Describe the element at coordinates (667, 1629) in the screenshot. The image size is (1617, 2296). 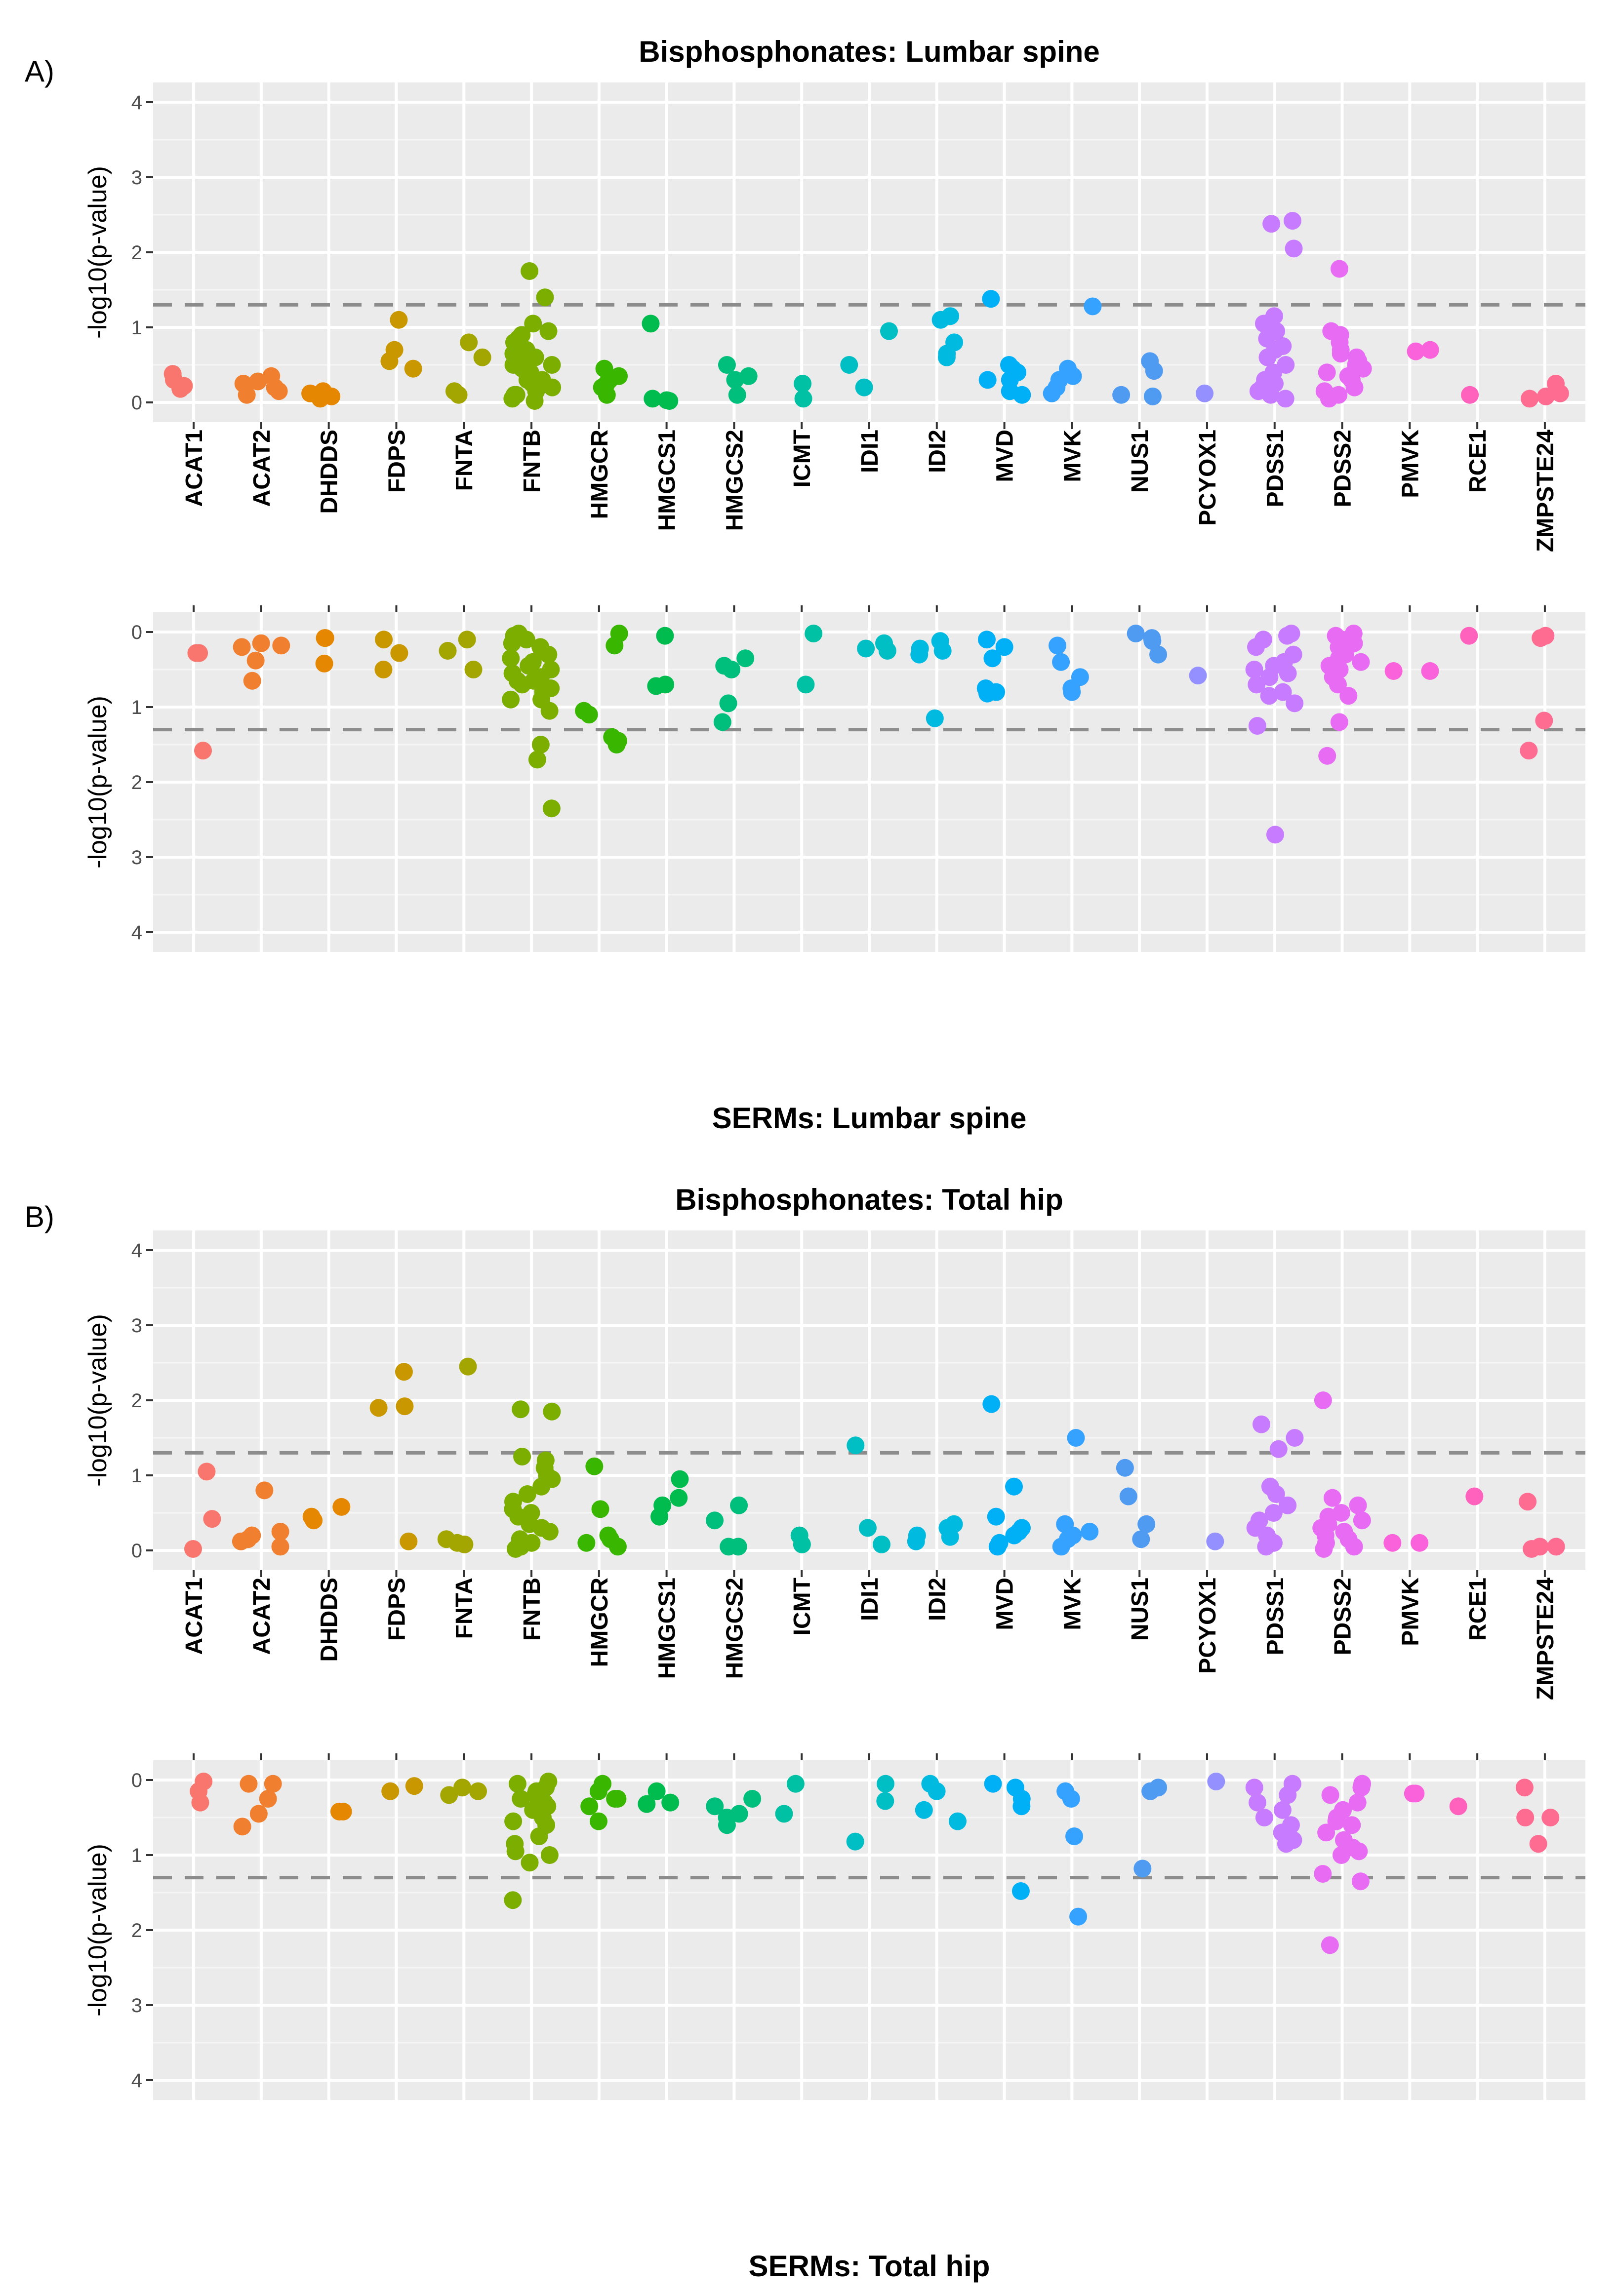
I see `gene-label-hmgcs1: HMGCS1` at that location.